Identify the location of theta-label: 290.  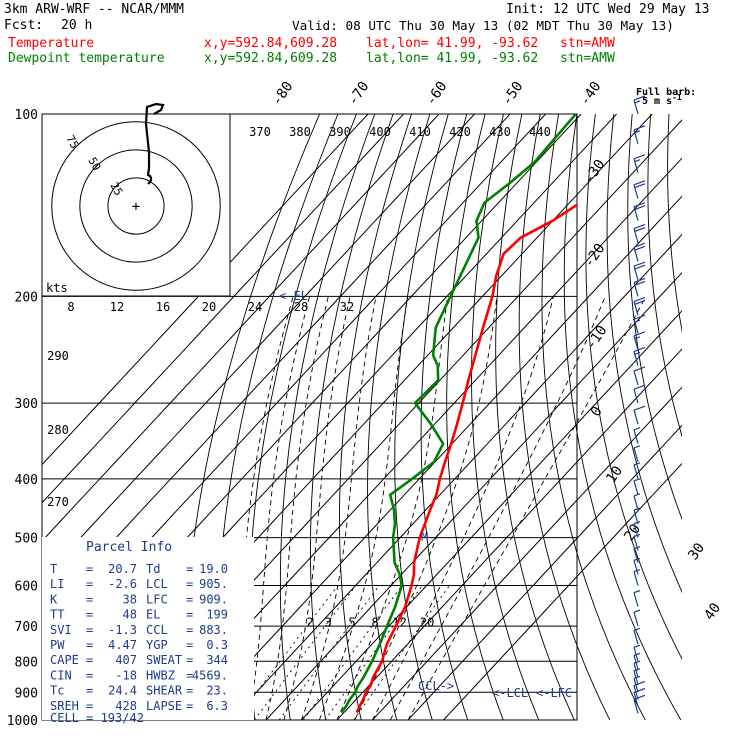
(58, 356).